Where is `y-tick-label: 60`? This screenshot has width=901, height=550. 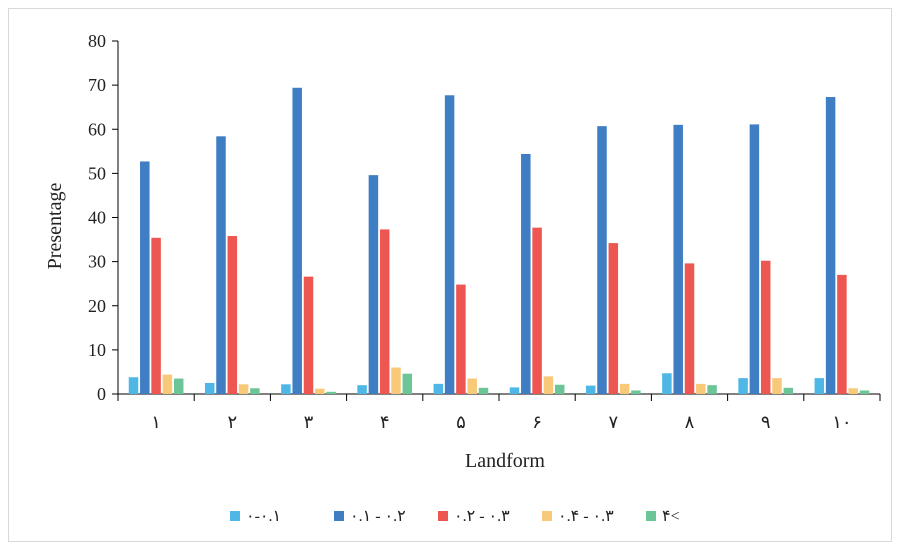
y-tick-label: 60 is located at coordinates (97, 129).